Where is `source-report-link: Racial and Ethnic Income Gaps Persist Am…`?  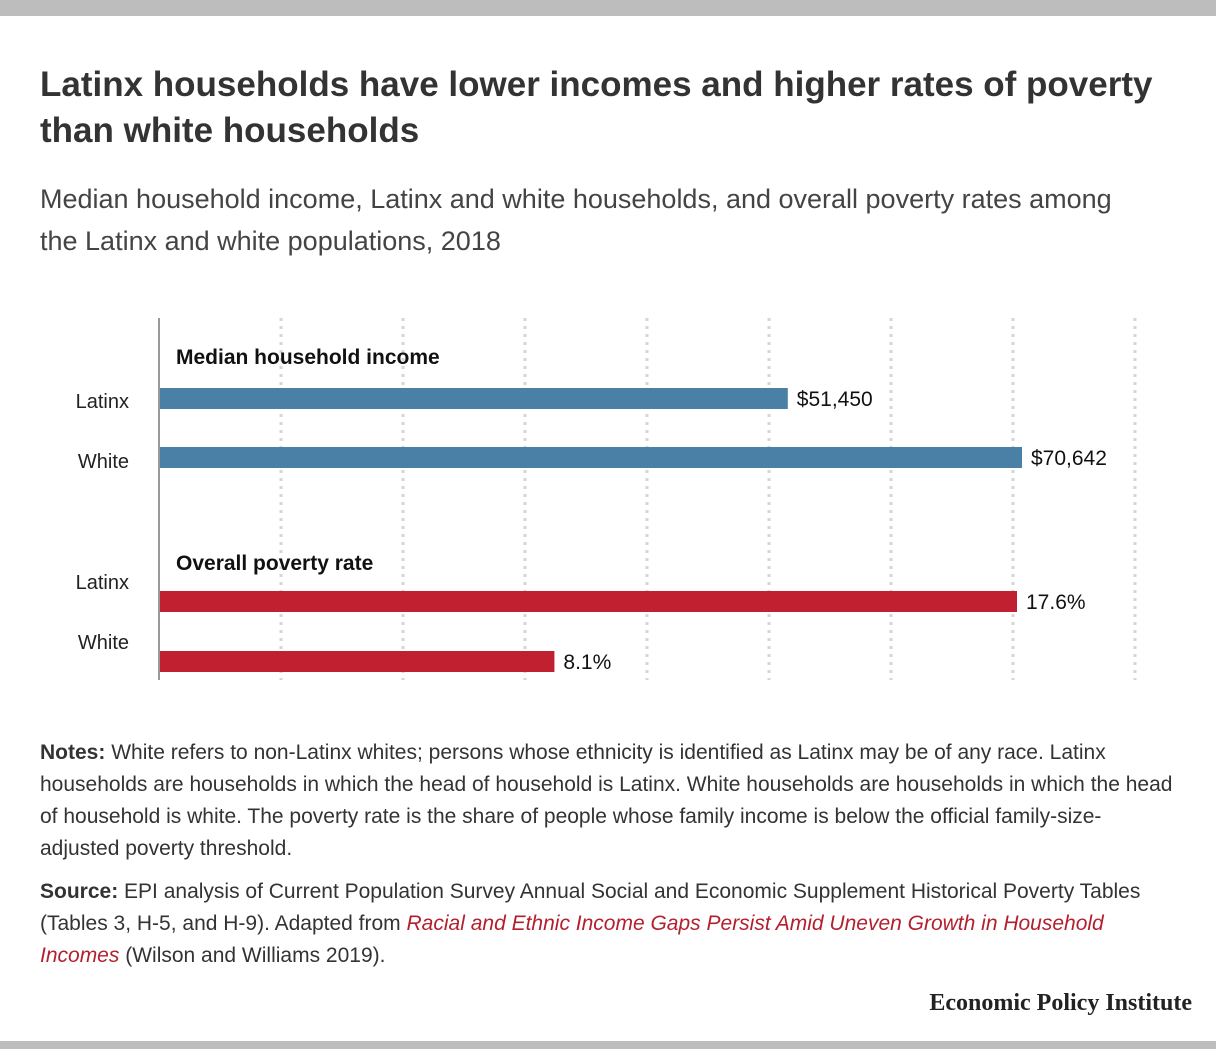
source-report-link: Racial and Ethnic Income Gaps Persist Am… is located at coordinates (572, 939).